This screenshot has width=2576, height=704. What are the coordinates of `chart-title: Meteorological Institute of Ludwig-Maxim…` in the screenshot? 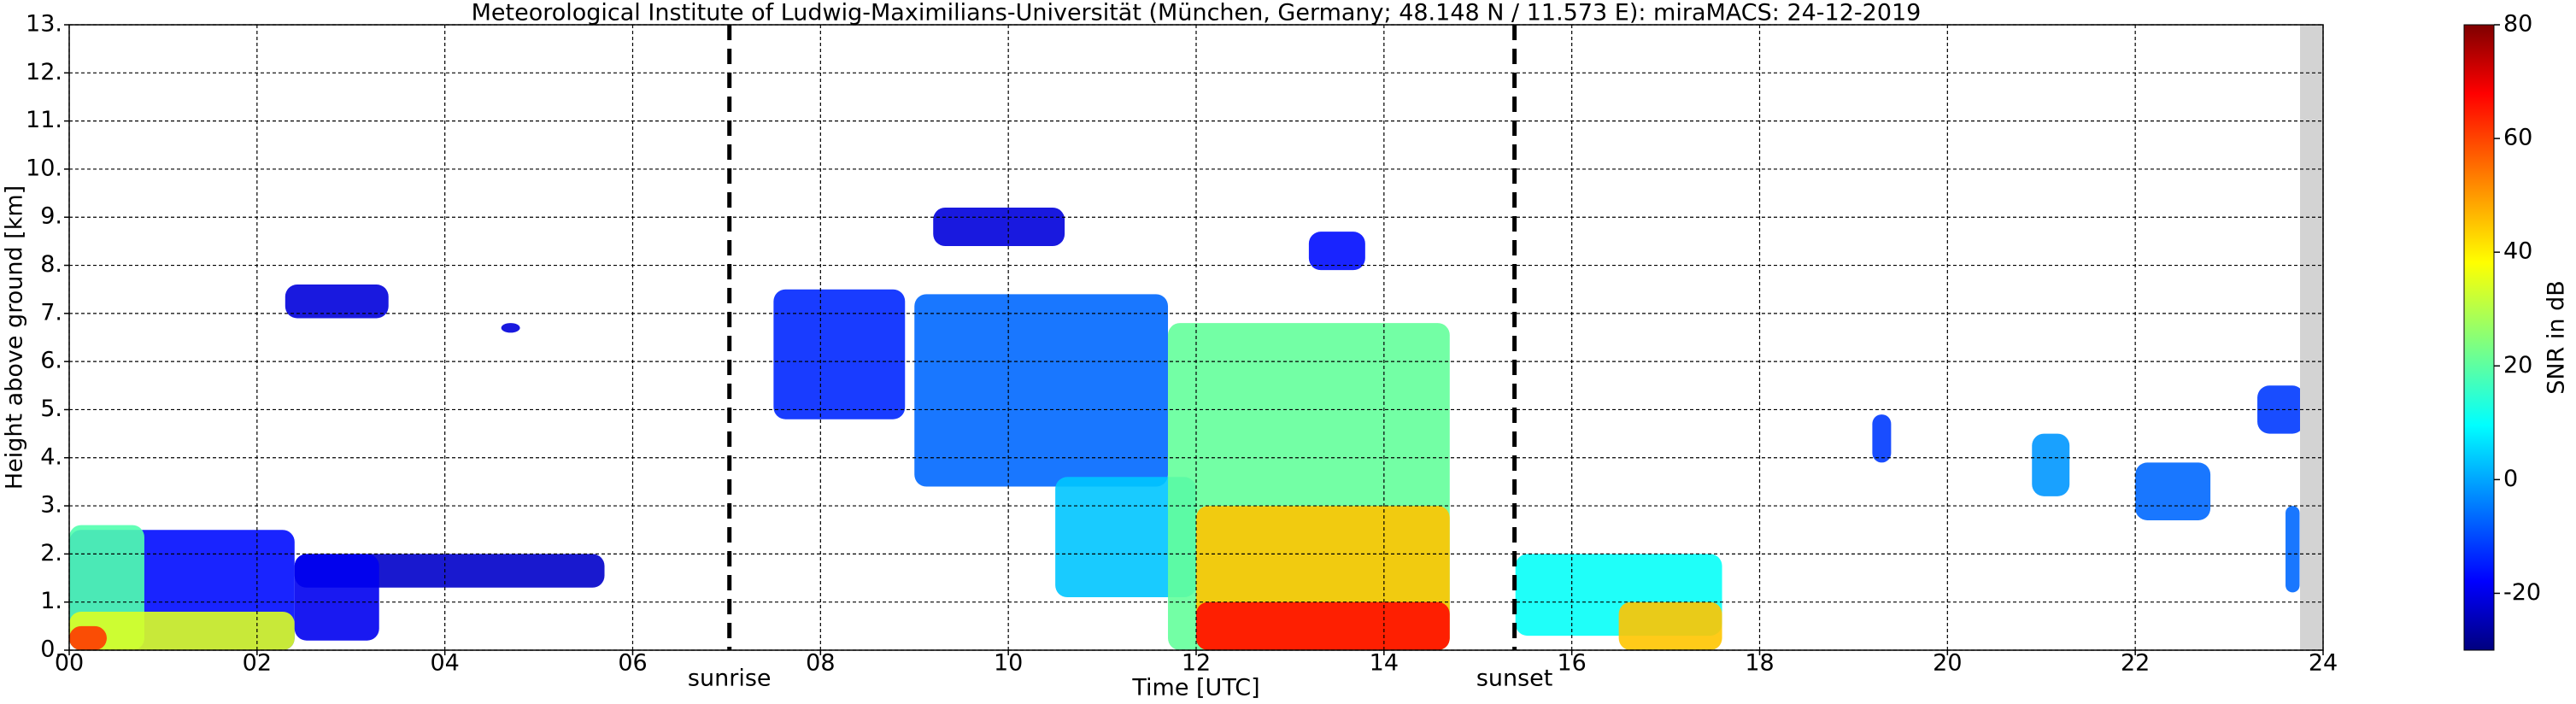 It's located at (1197, 13).